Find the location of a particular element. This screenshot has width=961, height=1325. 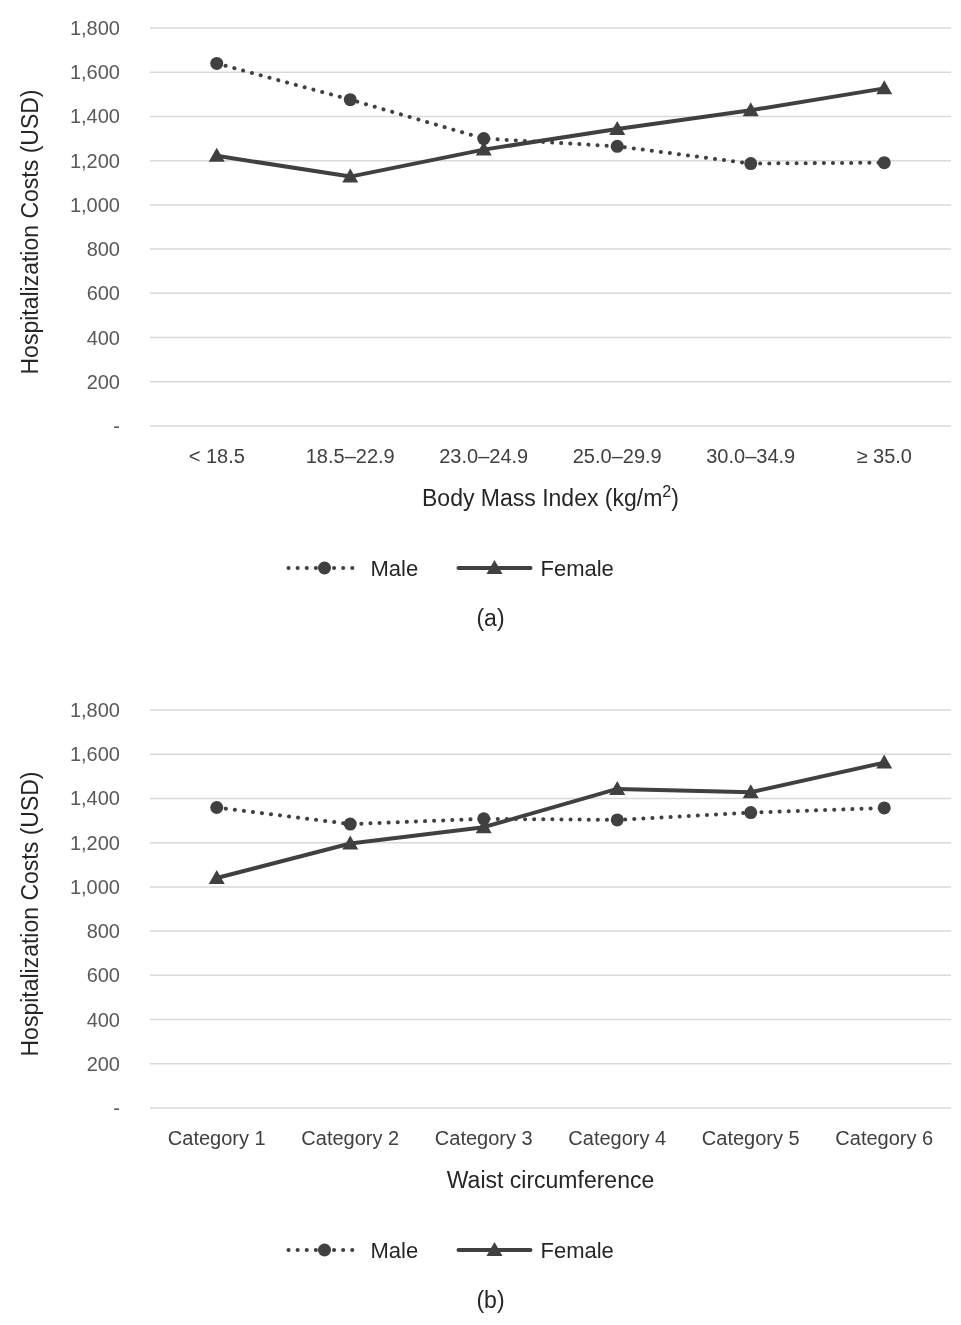

x-tick-label: 30.0–34.9 is located at coordinates (751, 456).